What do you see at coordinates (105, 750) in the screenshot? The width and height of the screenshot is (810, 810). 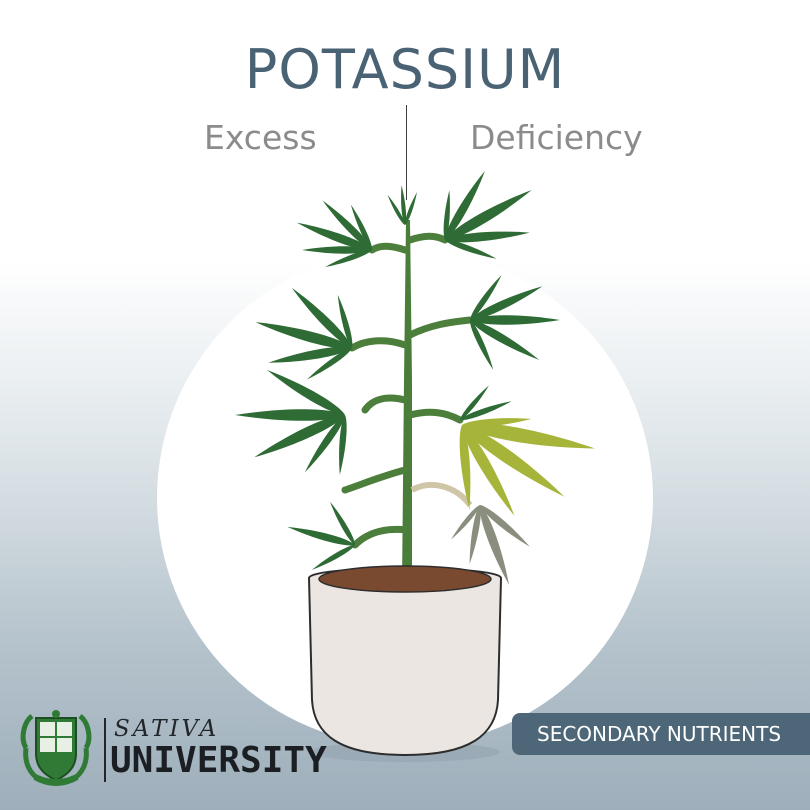 I see `logo-separator` at bounding box center [105, 750].